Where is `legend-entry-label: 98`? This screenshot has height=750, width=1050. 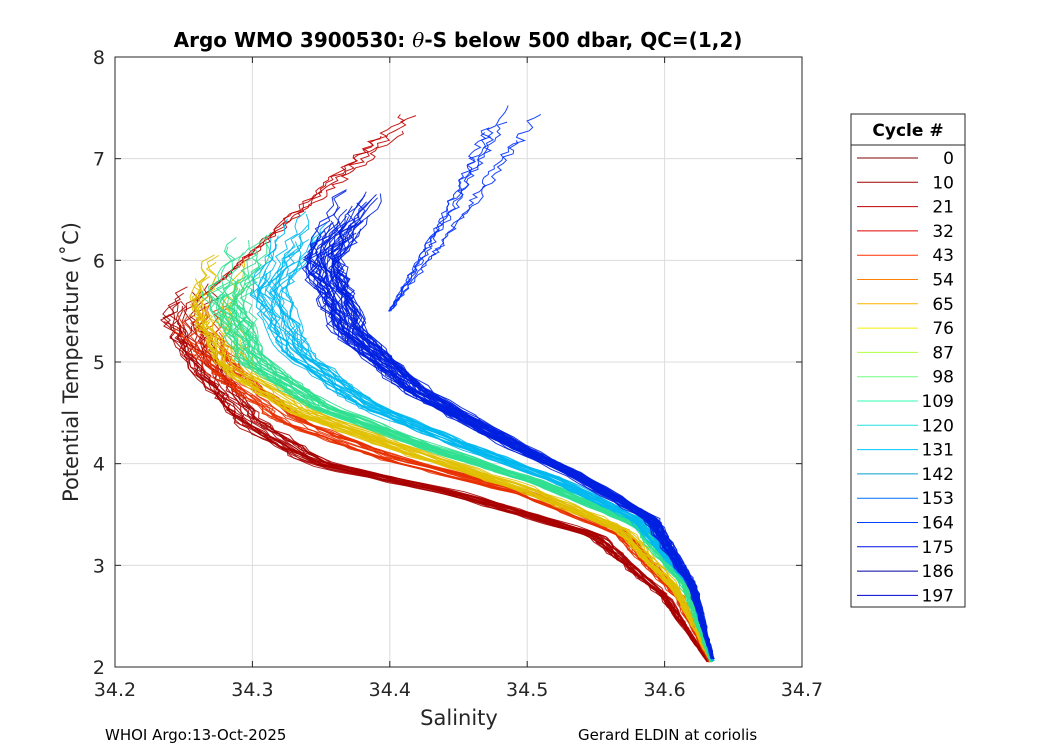 legend-entry-label: 98 is located at coordinates (943, 378).